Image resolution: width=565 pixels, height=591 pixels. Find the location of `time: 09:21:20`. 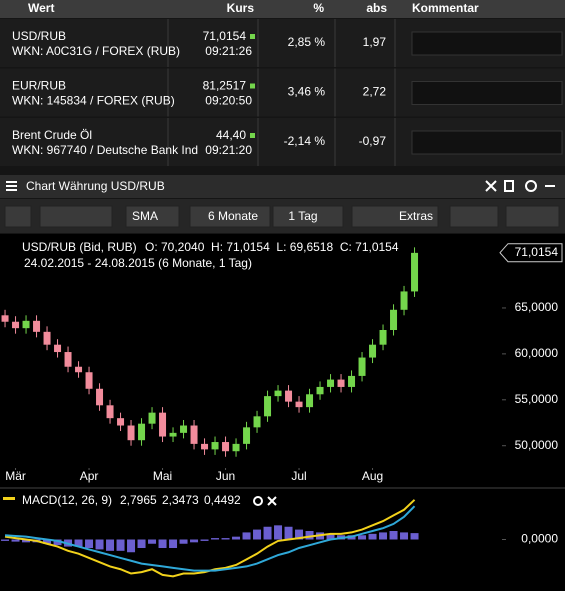

time: 09:21:20 is located at coordinates (228, 150).